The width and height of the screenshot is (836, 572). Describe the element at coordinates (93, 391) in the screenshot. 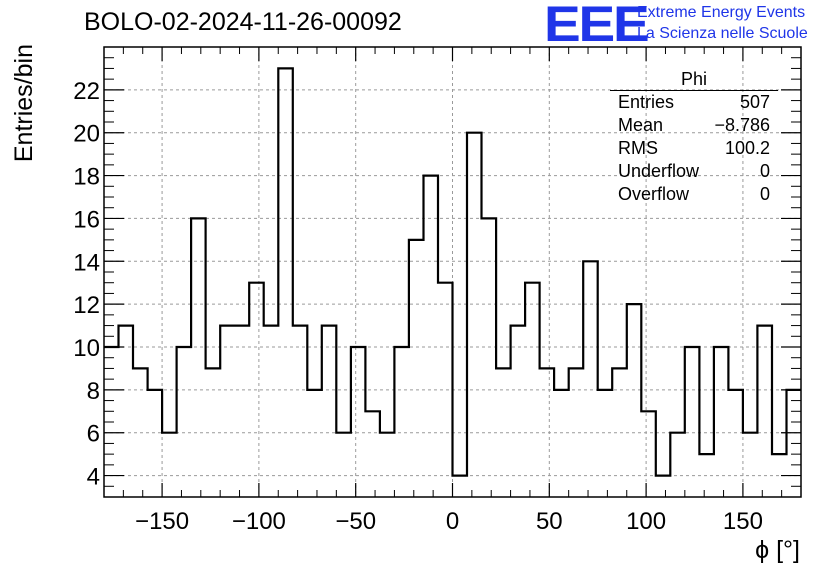

I see `y-tick-label: 8` at that location.